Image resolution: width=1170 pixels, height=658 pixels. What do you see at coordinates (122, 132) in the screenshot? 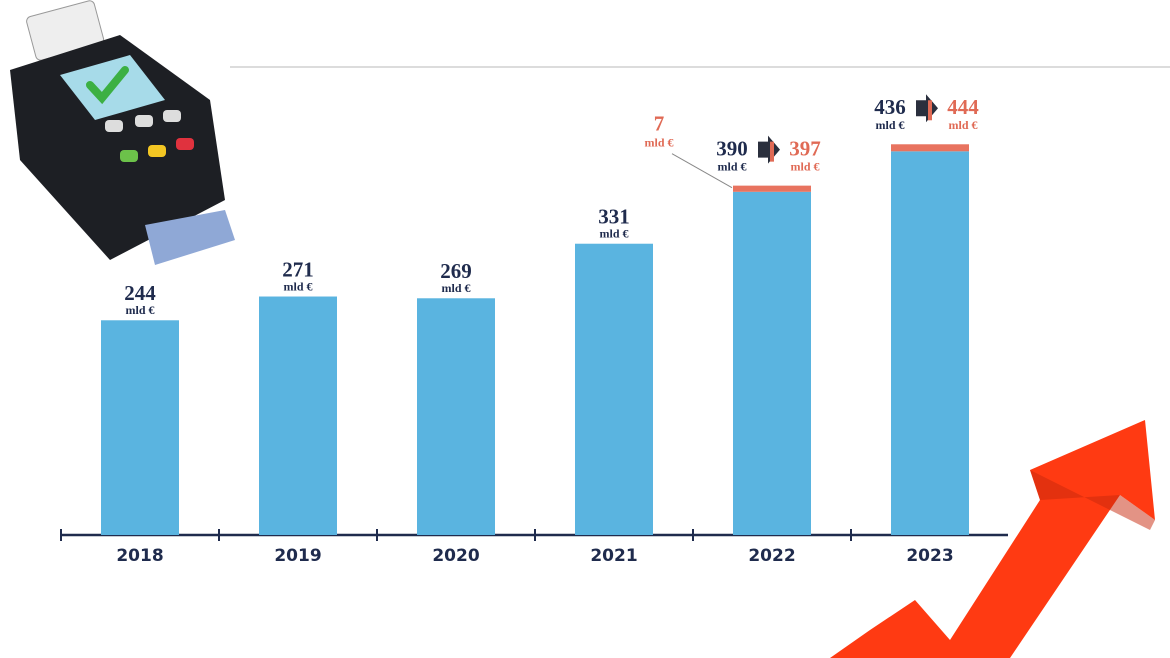
I see `pos-terminal-icon` at bounding box center [122, 132].